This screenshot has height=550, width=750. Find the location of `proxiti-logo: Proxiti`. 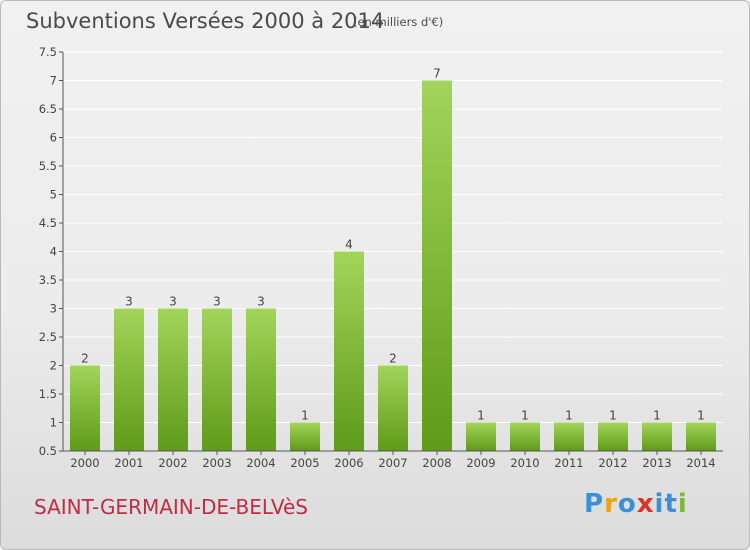

proxiti-logo: Proxiti is located at coordinates (636, 504).